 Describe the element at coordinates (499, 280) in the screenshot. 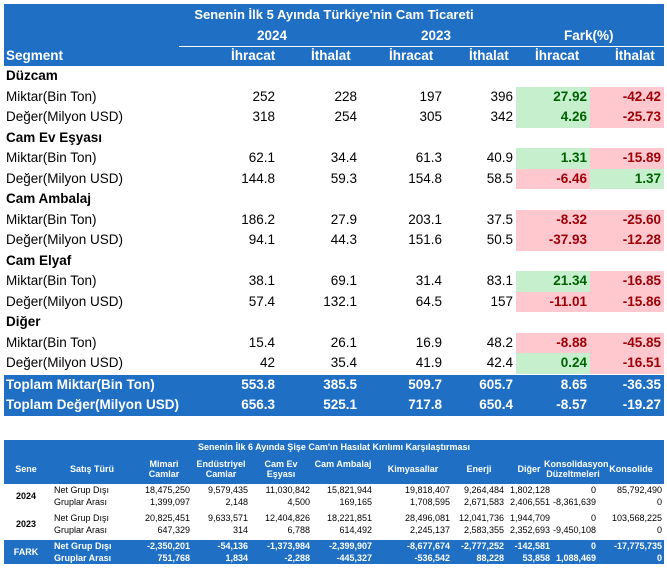

I see `value-cell: 83.1` at that location.